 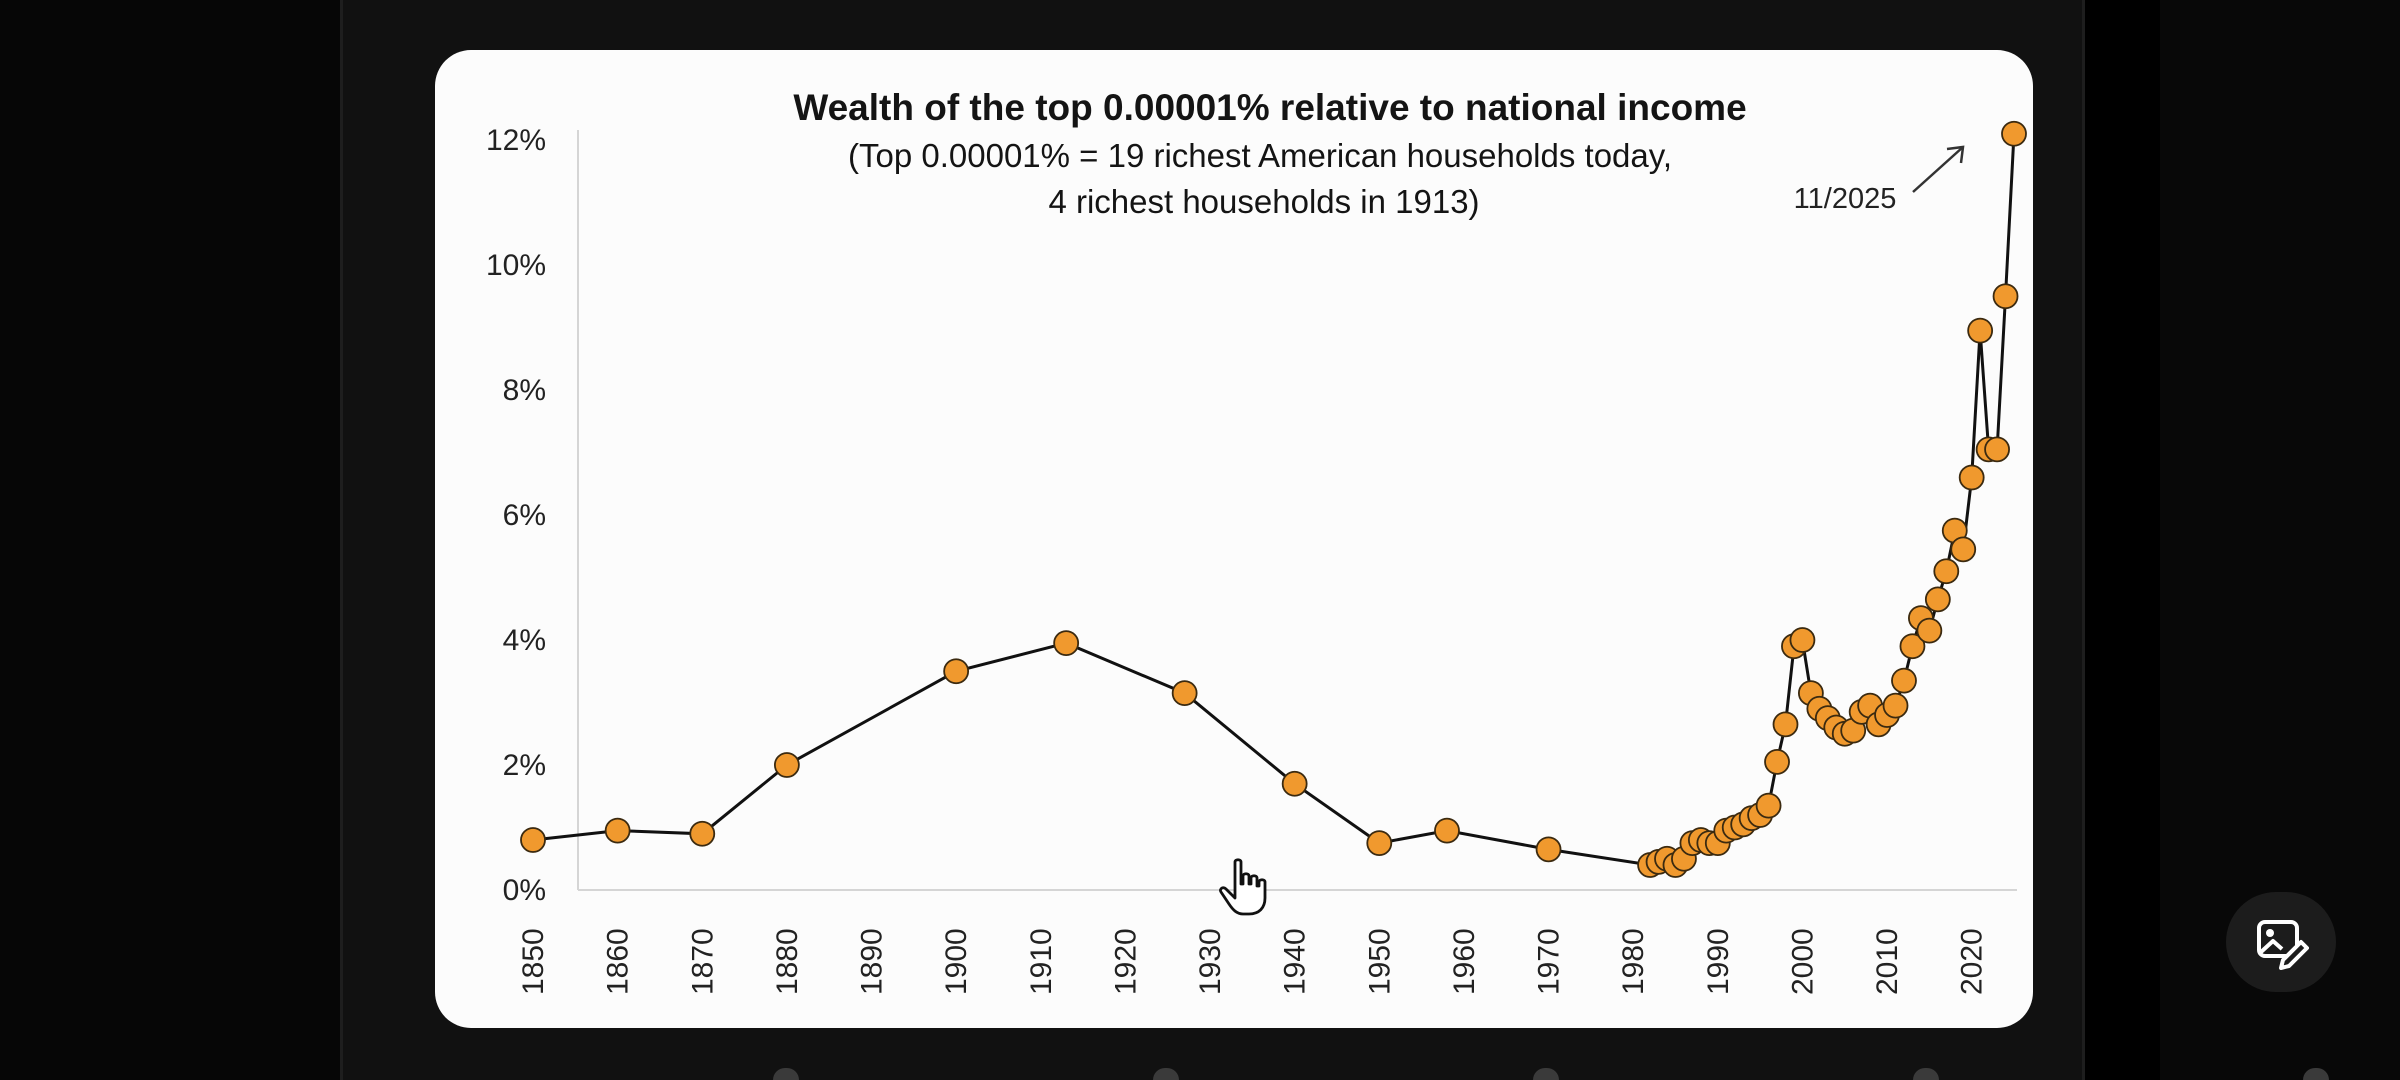 I want to click on y-tick-label: 8%, so click(x=524, y=390).